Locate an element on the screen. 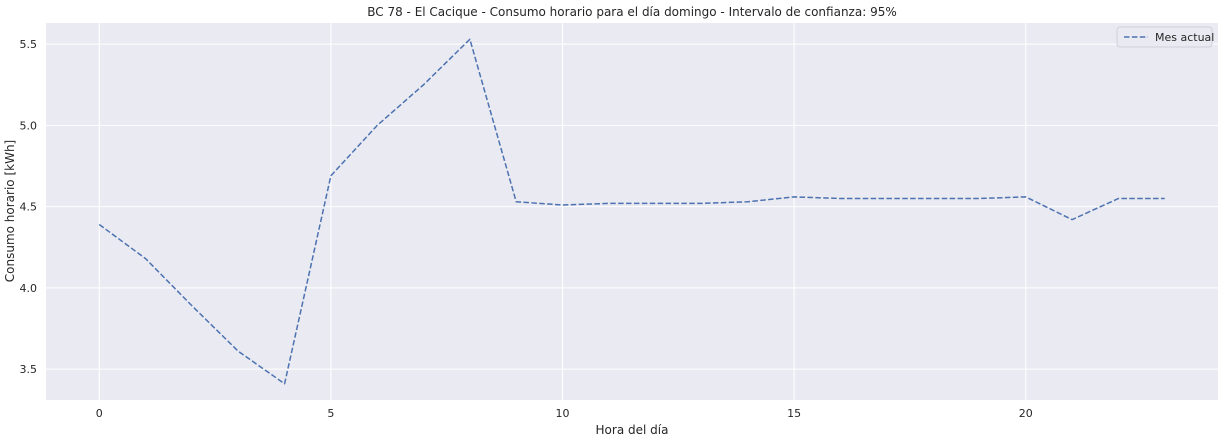  y-axis-label: Consumo horario [kWh] is located at coordinates (10, 211).